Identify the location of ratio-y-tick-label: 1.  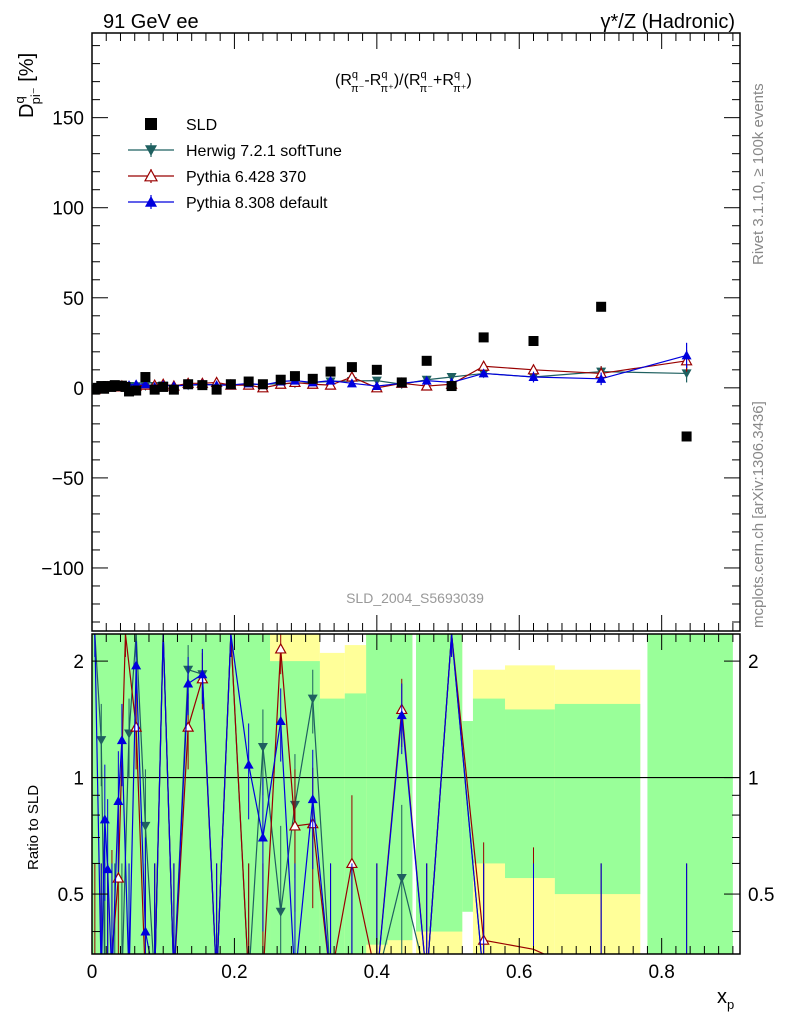
(78, 779).